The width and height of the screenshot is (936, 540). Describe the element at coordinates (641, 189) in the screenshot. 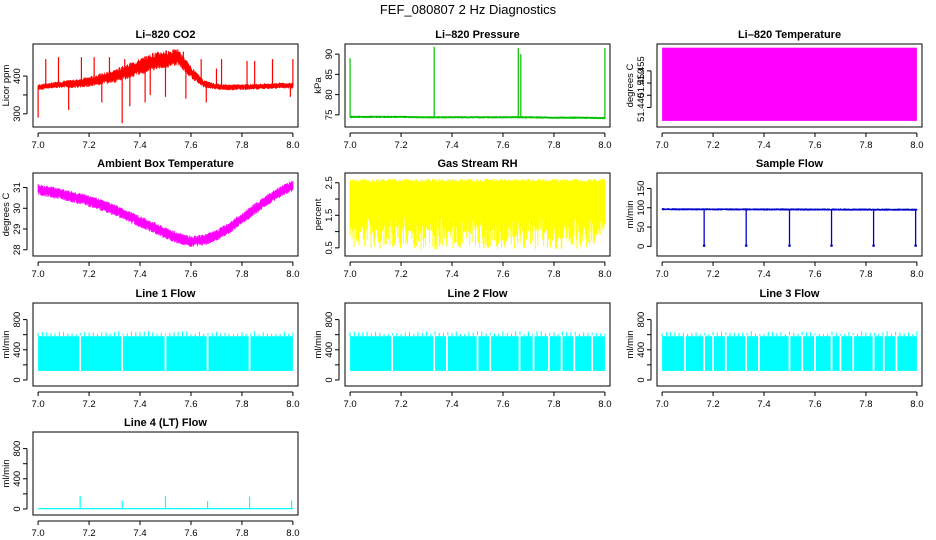

I see `y-tick-label: 150` at that location.